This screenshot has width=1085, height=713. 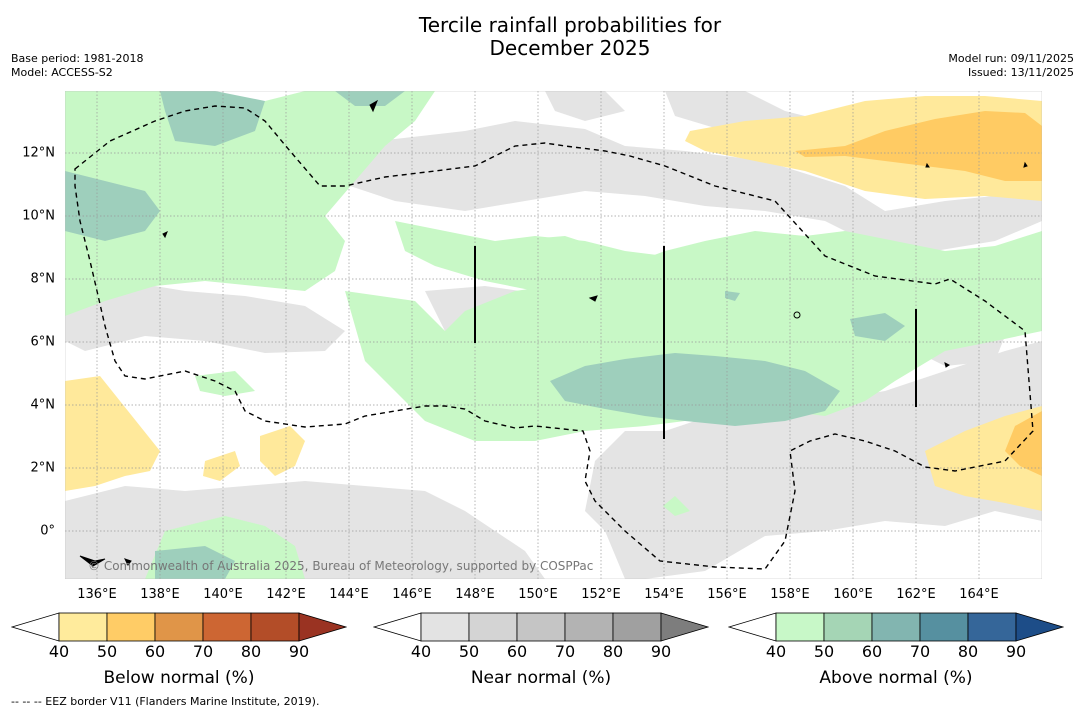 What do you see at coordinates (179, 650) in the screenshot?
I see `colorbar-below-normal: 40 50 60 70 80 90 Below normal (%)` at bounding box center [179, 650].